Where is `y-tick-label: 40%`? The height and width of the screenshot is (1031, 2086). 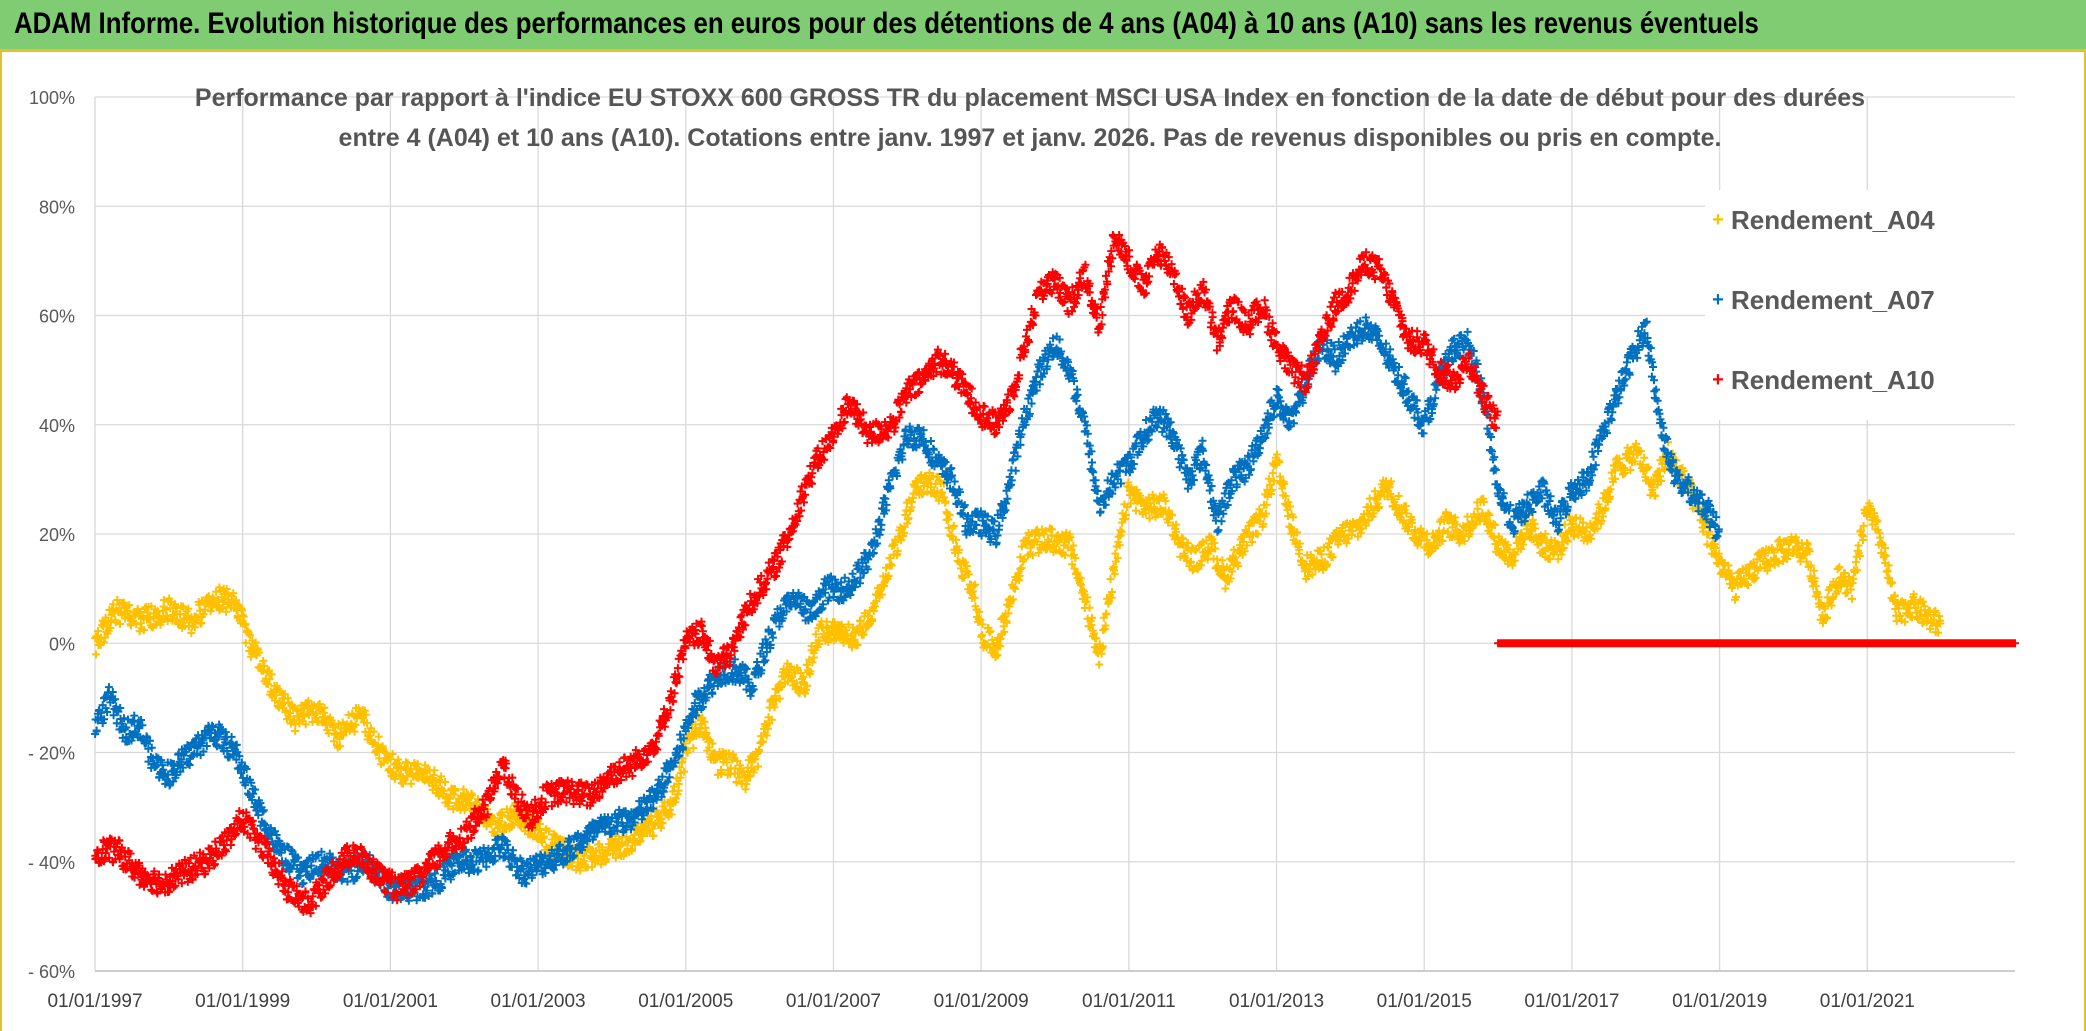 y-tick-label: 40% is located at coordinates (57, 426).